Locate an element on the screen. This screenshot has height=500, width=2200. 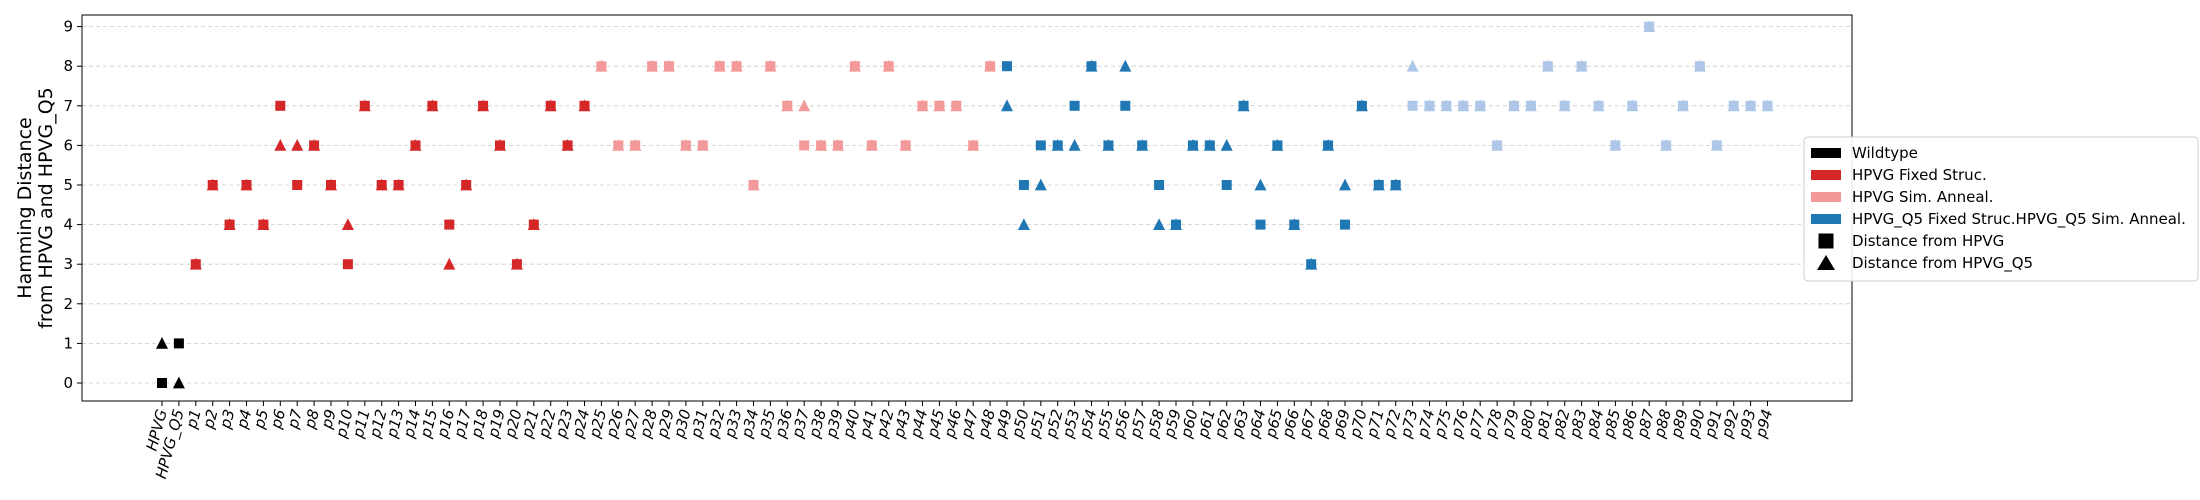
x-tick-label: p8 is located at coordinates (311, 419).